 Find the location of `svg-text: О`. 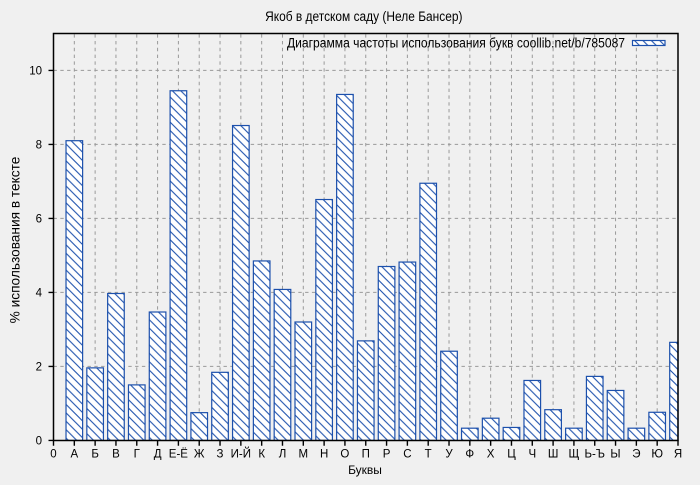

svg-text: О is located at coordinates (344, 455).